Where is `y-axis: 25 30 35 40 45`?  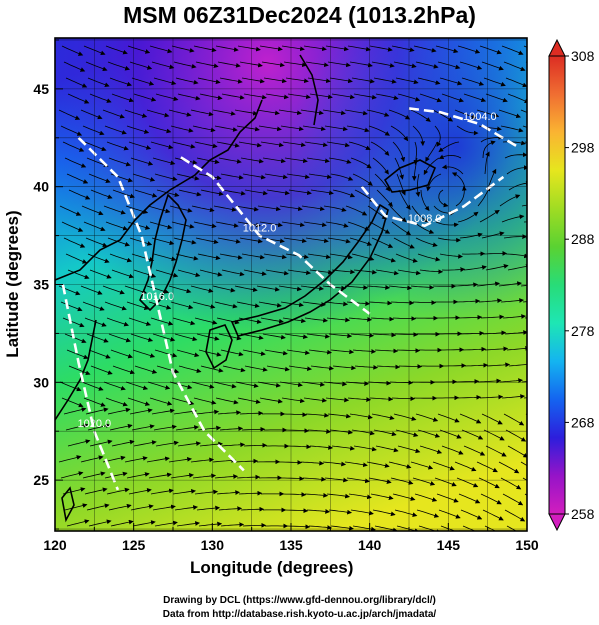
y-axis: 25 30 35 40 45 is located at coordinates (48, 284).